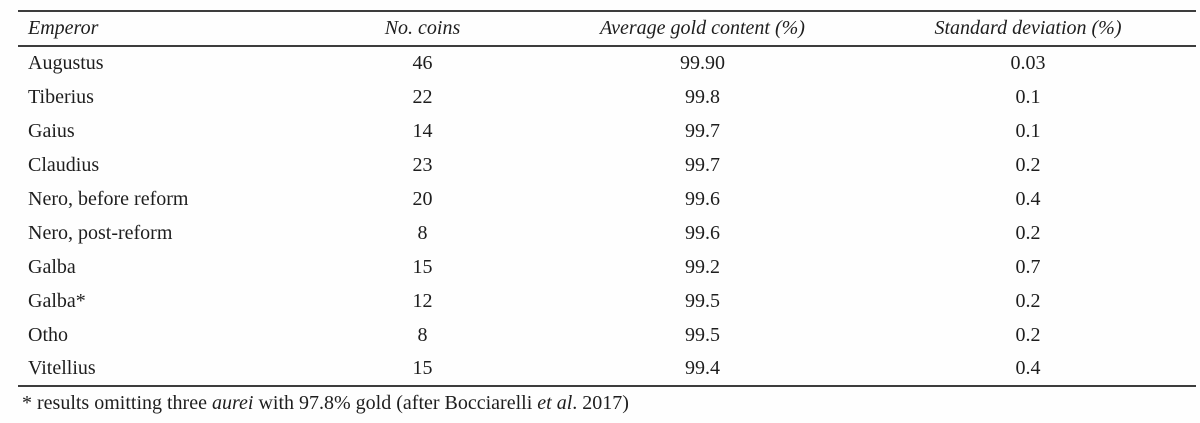  Describe the element at coordinates (607, 301) in the screenshot. I see `table-row: Galba* 12 99.5 0.2` at that location.